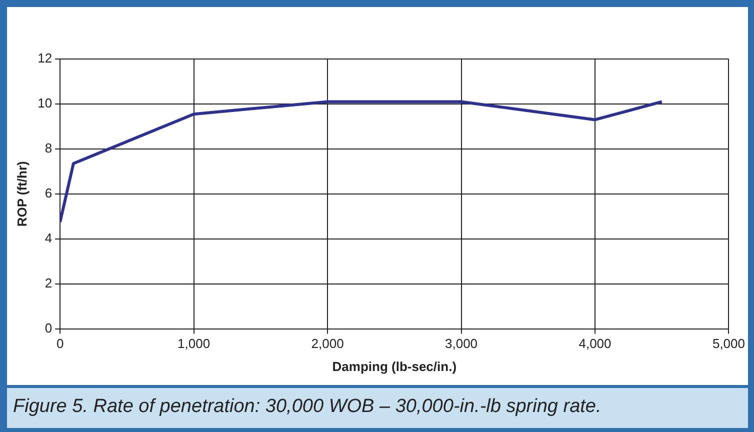  I want to click on x-tick-label: 1,000, so click(194, 344).